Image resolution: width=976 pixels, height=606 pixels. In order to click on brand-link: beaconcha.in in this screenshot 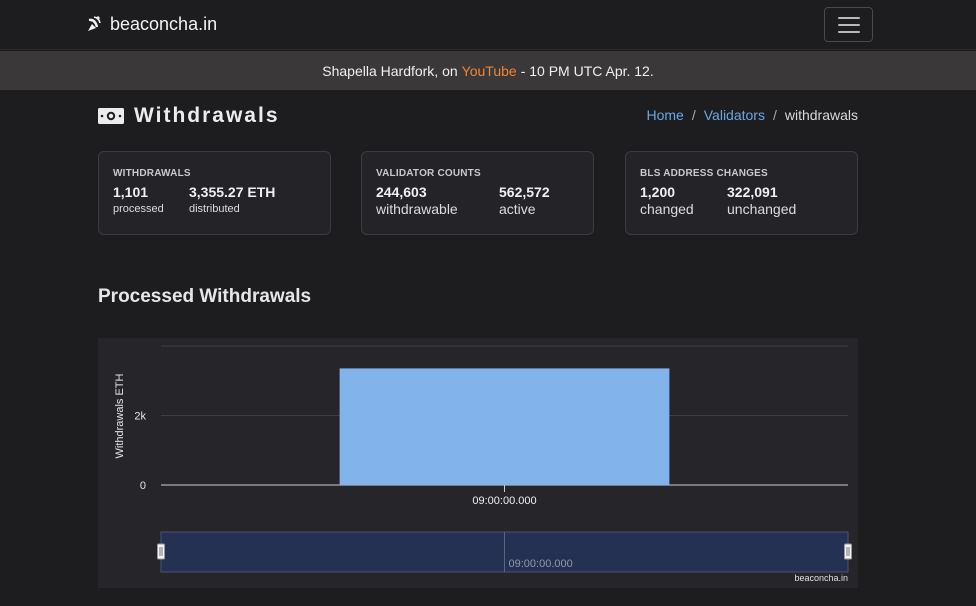, I will do `click(151, 24)`.